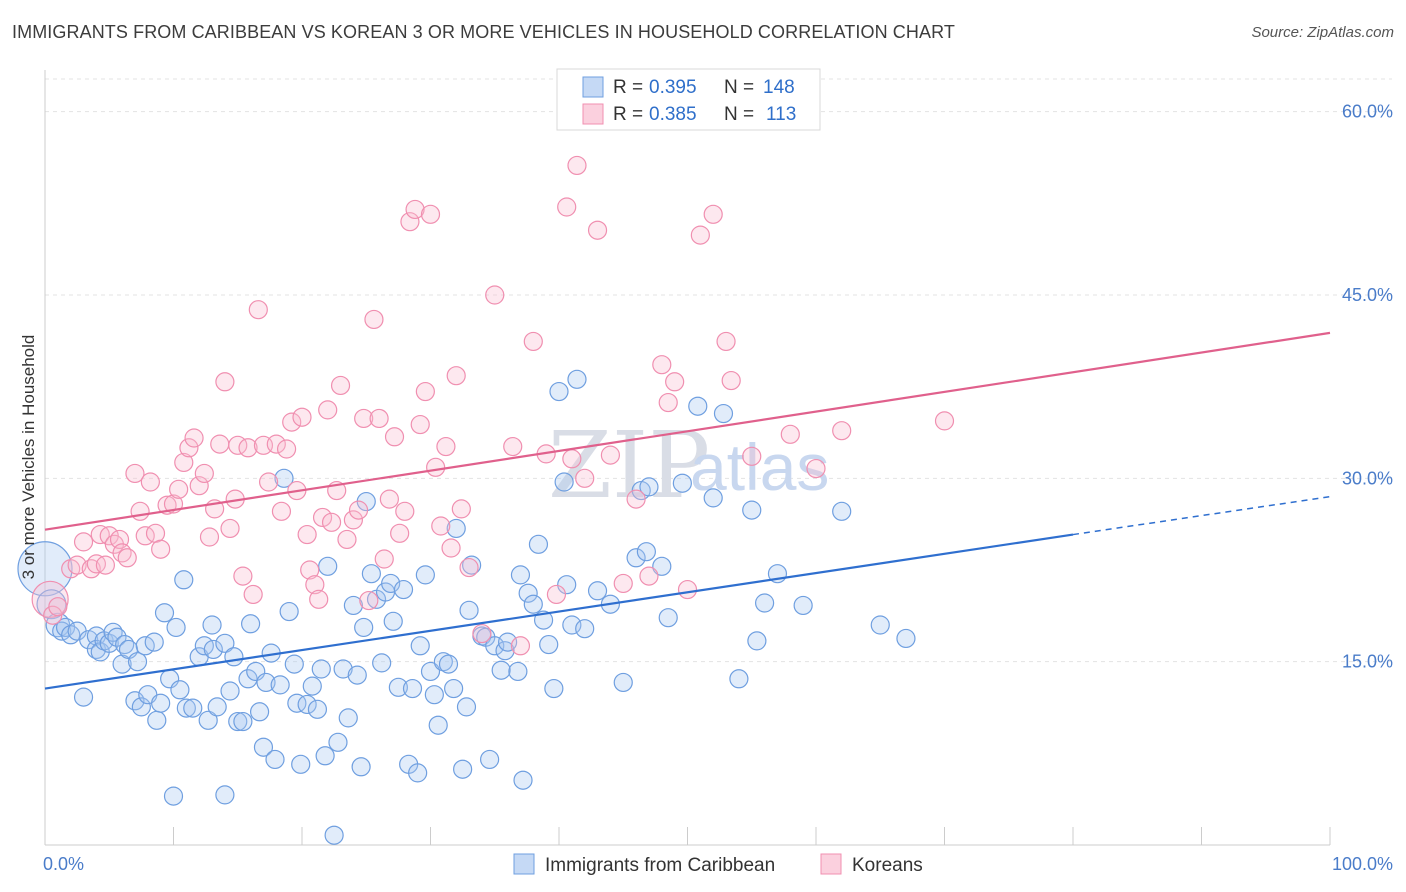 The width and height of the screenshot is (1406, 892). I want to click on x-tick-label: 100.0%, so click(1362, 864).